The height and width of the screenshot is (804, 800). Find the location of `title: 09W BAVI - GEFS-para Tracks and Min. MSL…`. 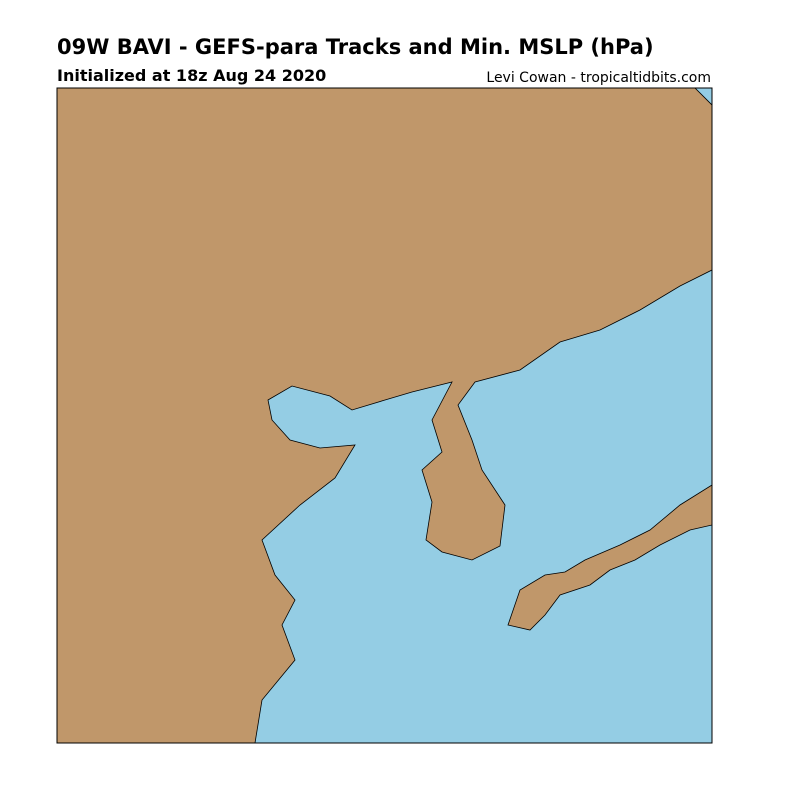

title: 09W BAVI - GEFS-para Tracks and Min. MSL… is located at coordinates (355, 47).